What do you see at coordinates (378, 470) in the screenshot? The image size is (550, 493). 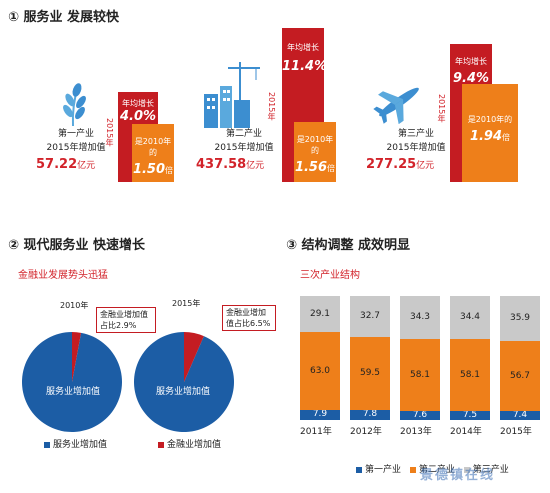 I see `legend-primary: 第一产业` at bounding box center [378, 470].